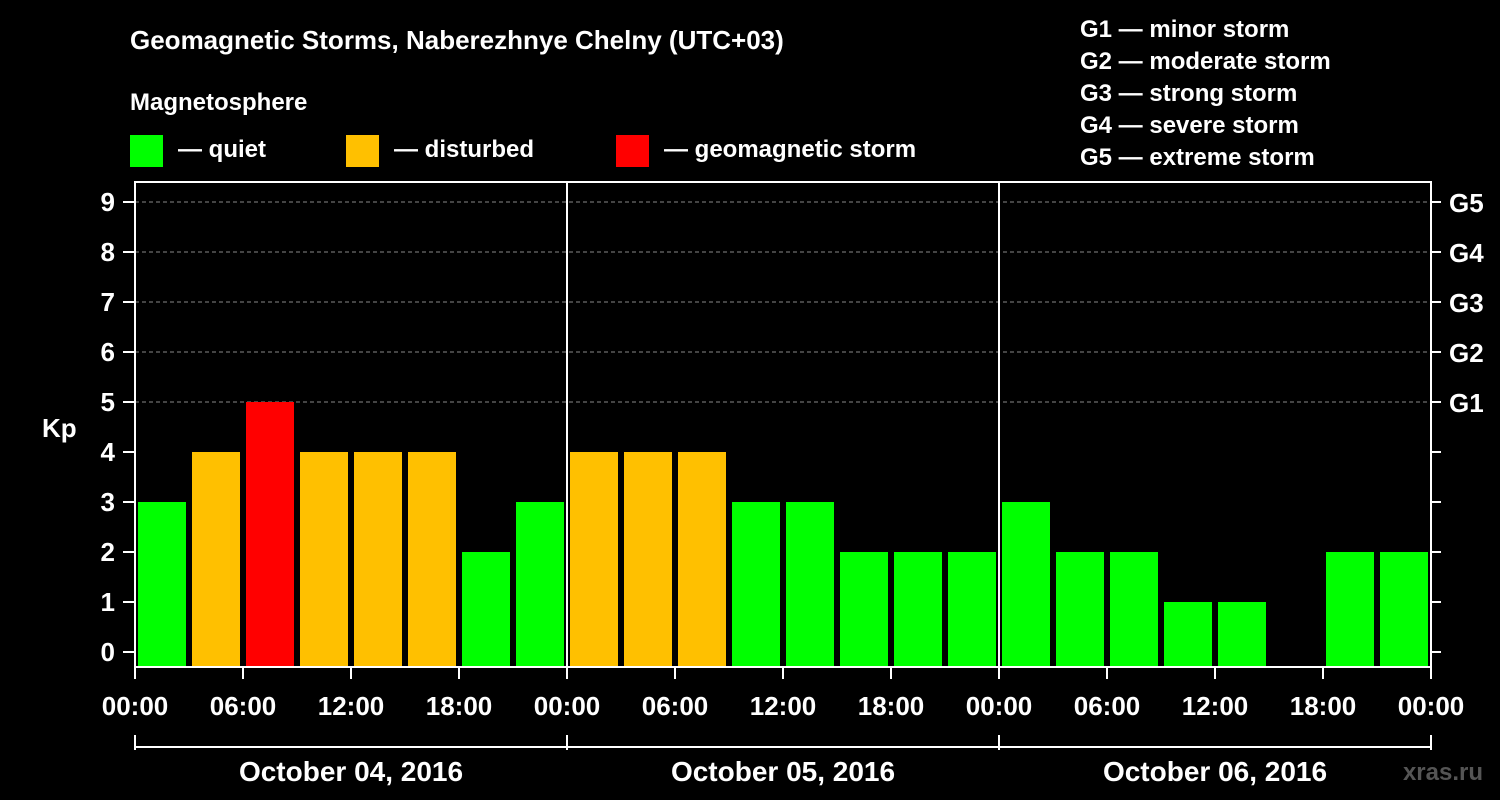 Image resolution: width=1500 pixels, height=800 pixels. Describe the element at coordinates (1466, 303) in the screenshot. I see `storm-tick-label: G3` at that location.